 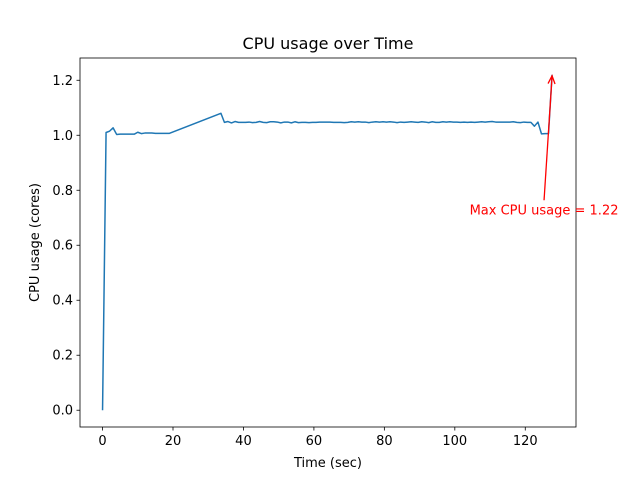 I want to click on y-tick-label: 0.6, so click(x=62, y=246).